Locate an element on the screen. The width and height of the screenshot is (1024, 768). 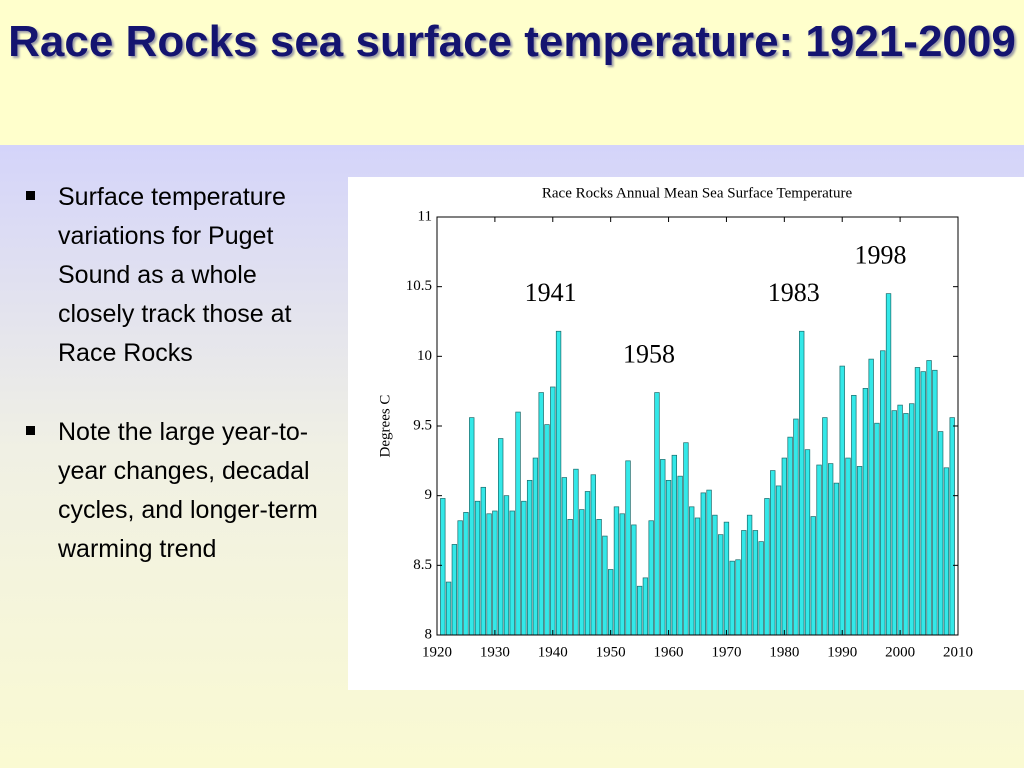
y-tick-label: 10 is located at coordinates (424, 356).